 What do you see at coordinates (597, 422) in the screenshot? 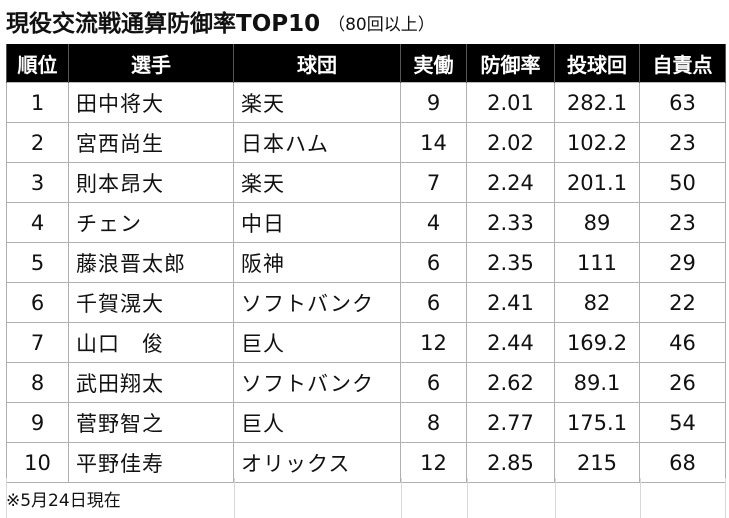
I see `cell-innings: 175.1` at bounding box center [597, 422].